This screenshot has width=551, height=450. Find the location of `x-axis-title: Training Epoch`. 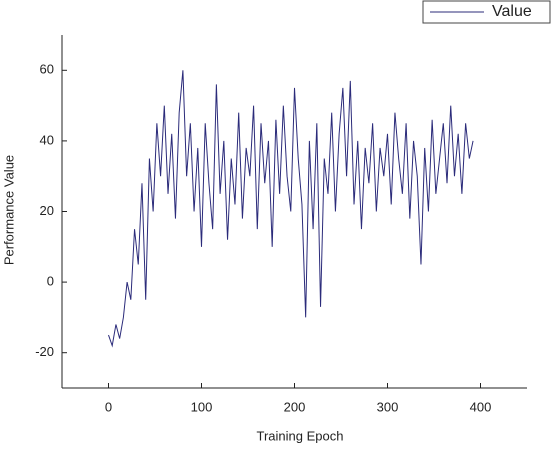

x-axis-title: Training Epoch is located at coordinates (300, 435).